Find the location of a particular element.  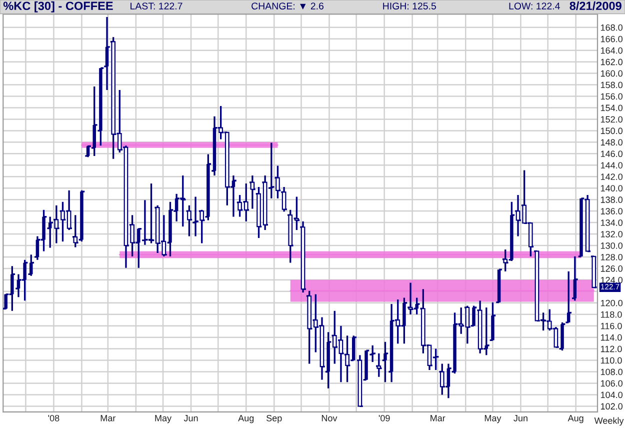

y-tick-label: 116.0 is located at coordinates (611, 326).